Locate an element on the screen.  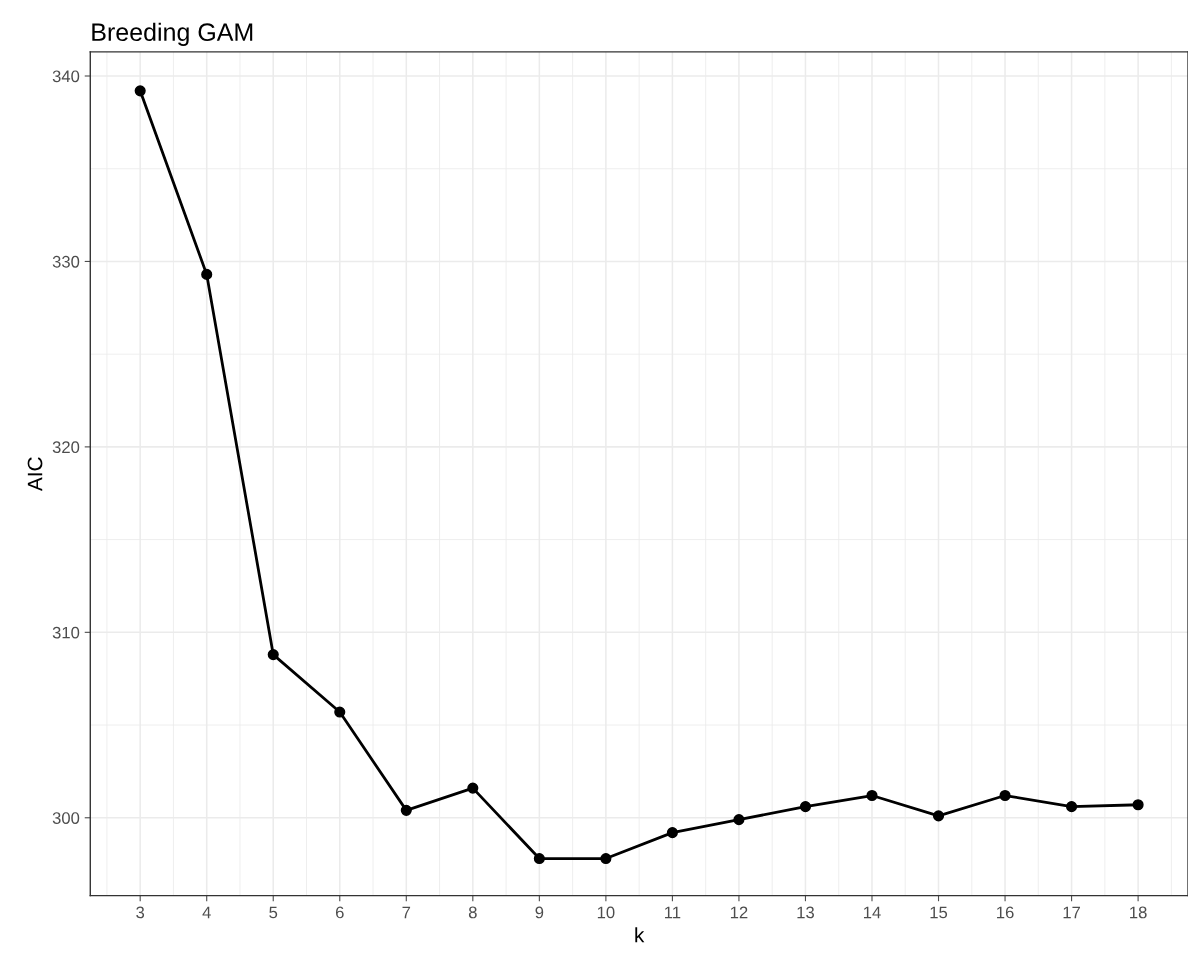
x-tick-label: 10 is located at coordinates (606, 912).